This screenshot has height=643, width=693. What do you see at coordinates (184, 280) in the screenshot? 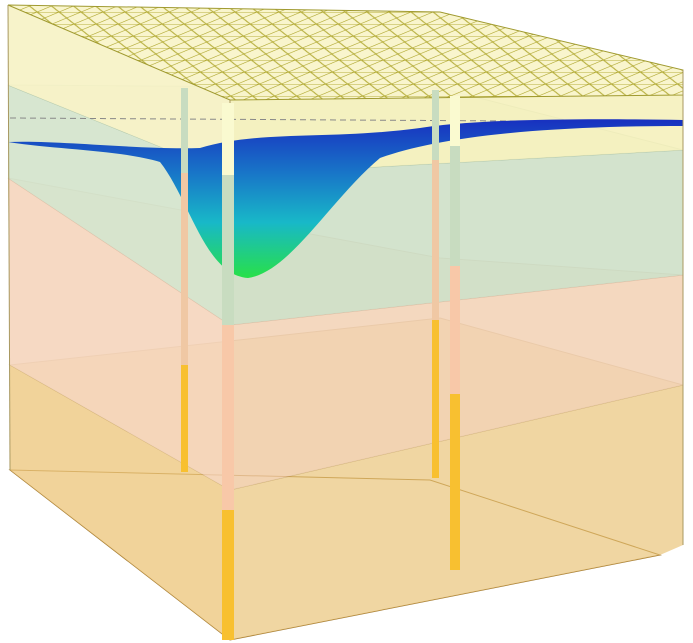
I see `borehole-back-left` at bounding box center [184, 280].